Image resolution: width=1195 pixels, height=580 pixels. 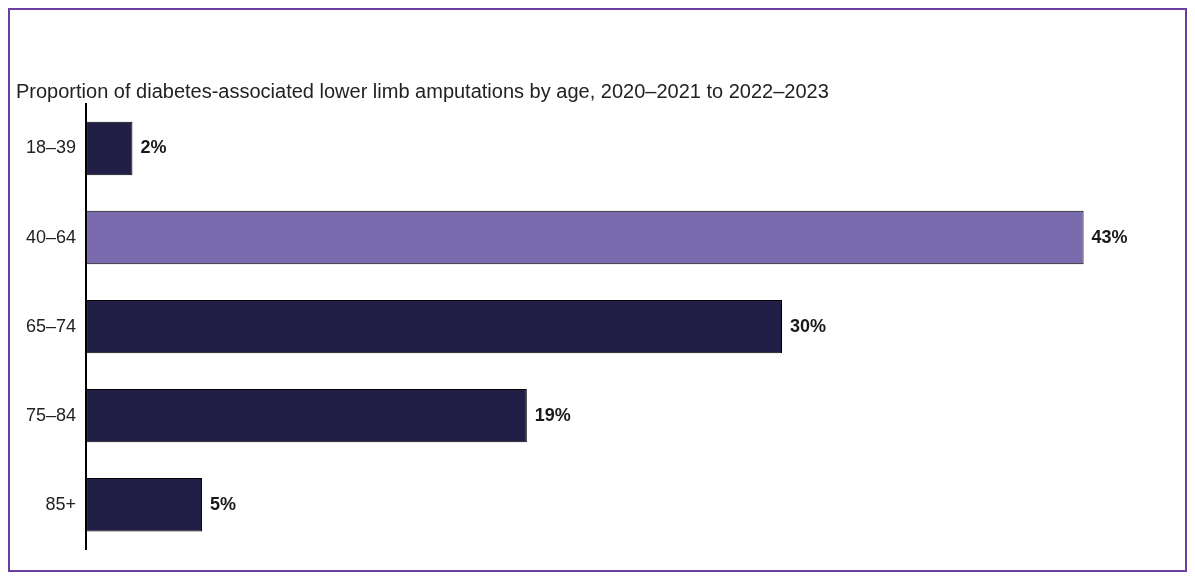 I want to click on y-tick-label: 85+, so click(x=61, y=503).